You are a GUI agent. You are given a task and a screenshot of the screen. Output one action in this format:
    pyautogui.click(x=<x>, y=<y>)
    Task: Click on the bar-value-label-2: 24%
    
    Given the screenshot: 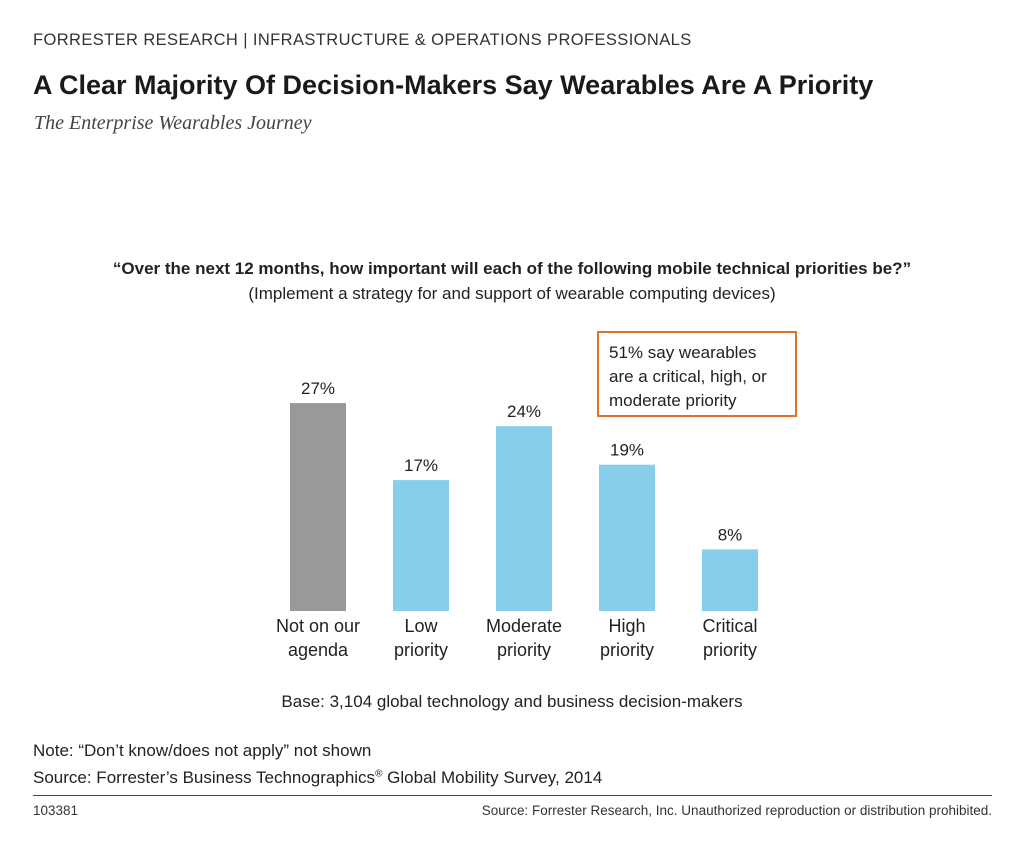 What is the action you would take?
    pyautogui.click(x=524, y=411)
    